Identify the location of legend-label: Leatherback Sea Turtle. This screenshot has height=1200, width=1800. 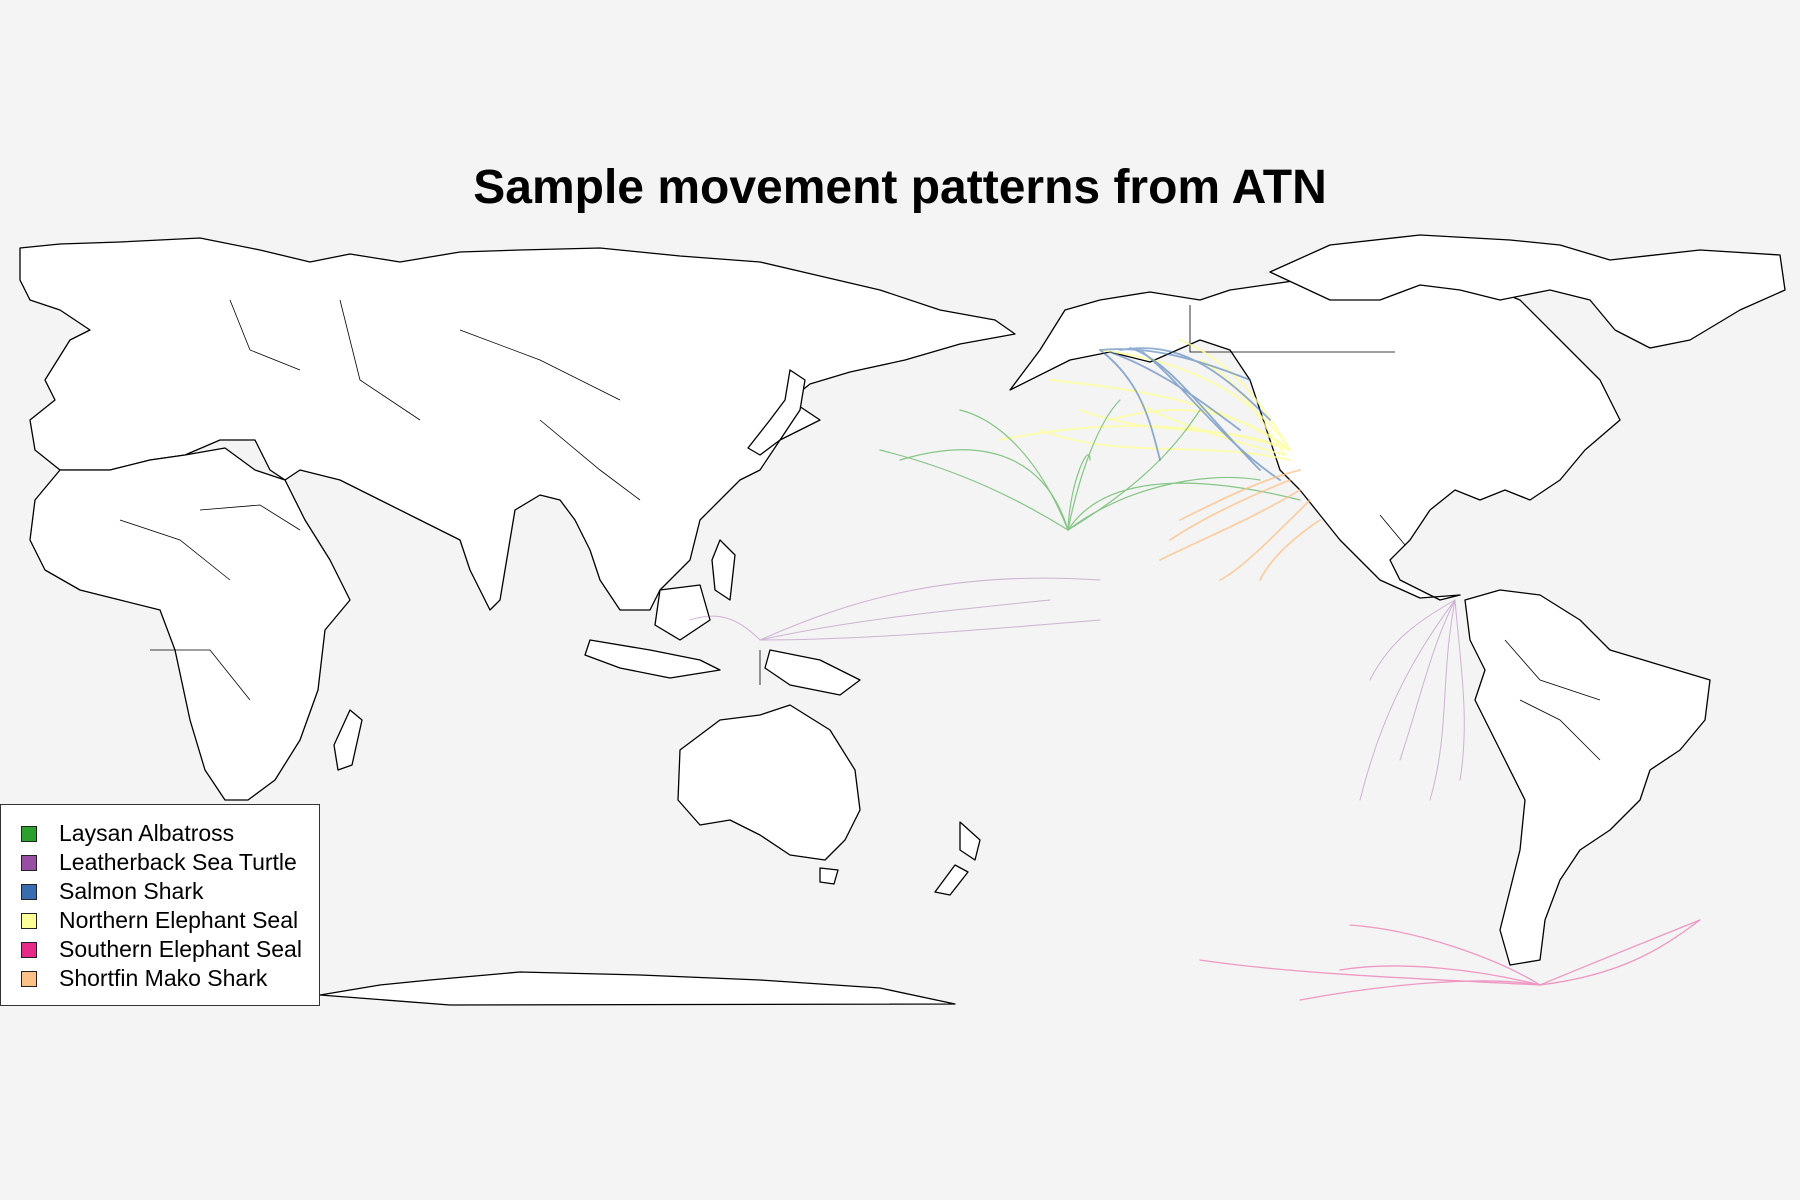
(178, 862).